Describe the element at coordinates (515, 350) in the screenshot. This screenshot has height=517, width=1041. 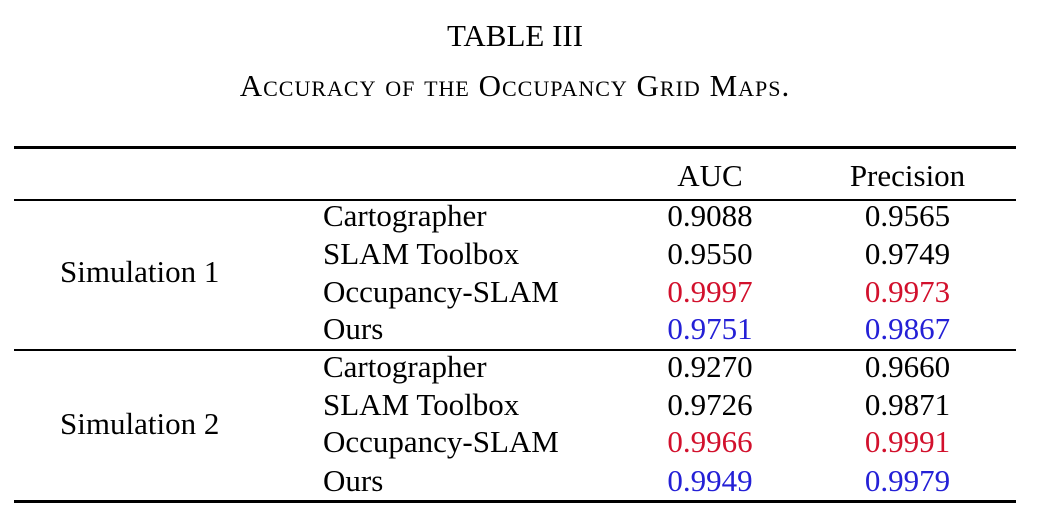
I see `group-separator-rule` at that location.